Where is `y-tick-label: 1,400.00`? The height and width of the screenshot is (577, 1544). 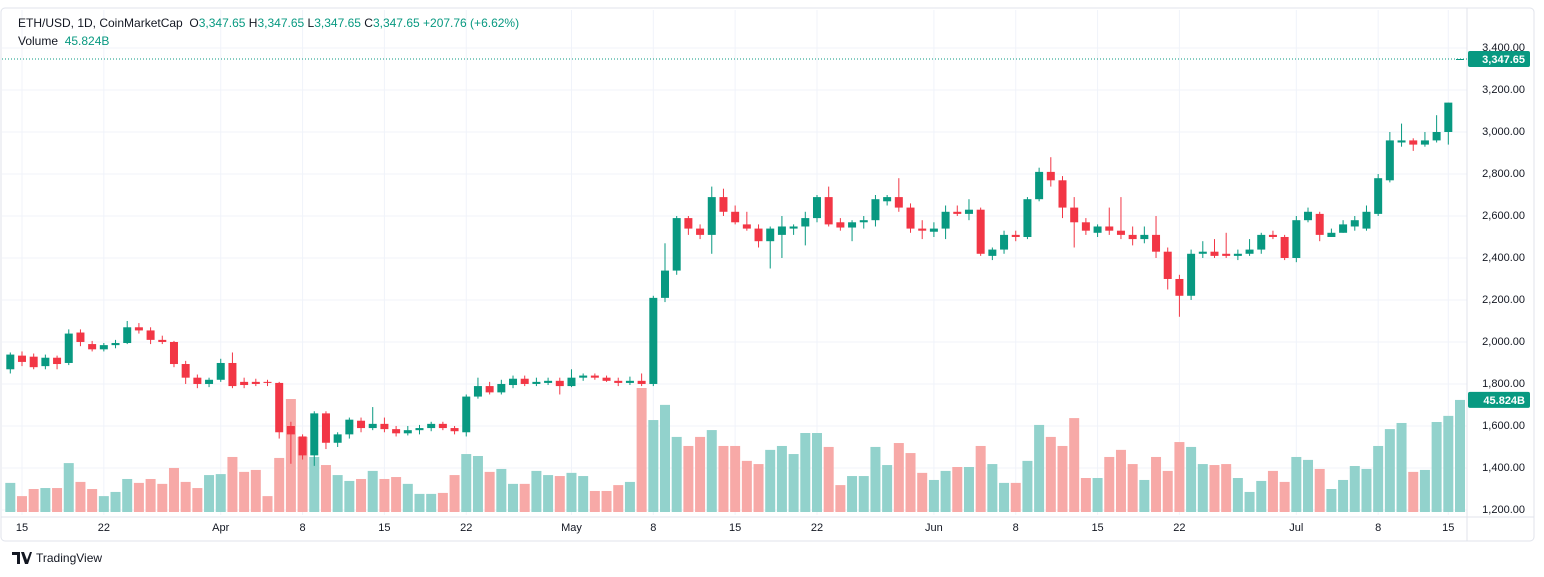 y-tick-label: 1,400.00 is located at coordinates (1503, 468).